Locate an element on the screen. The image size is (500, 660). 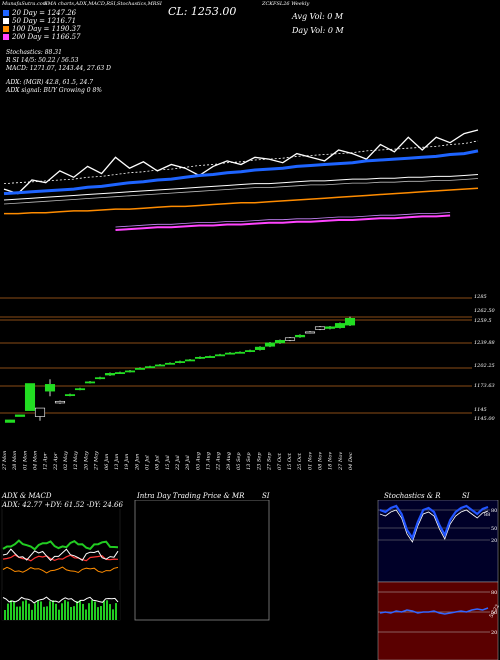
series-line-50-day is located at coordinates (241, 187).